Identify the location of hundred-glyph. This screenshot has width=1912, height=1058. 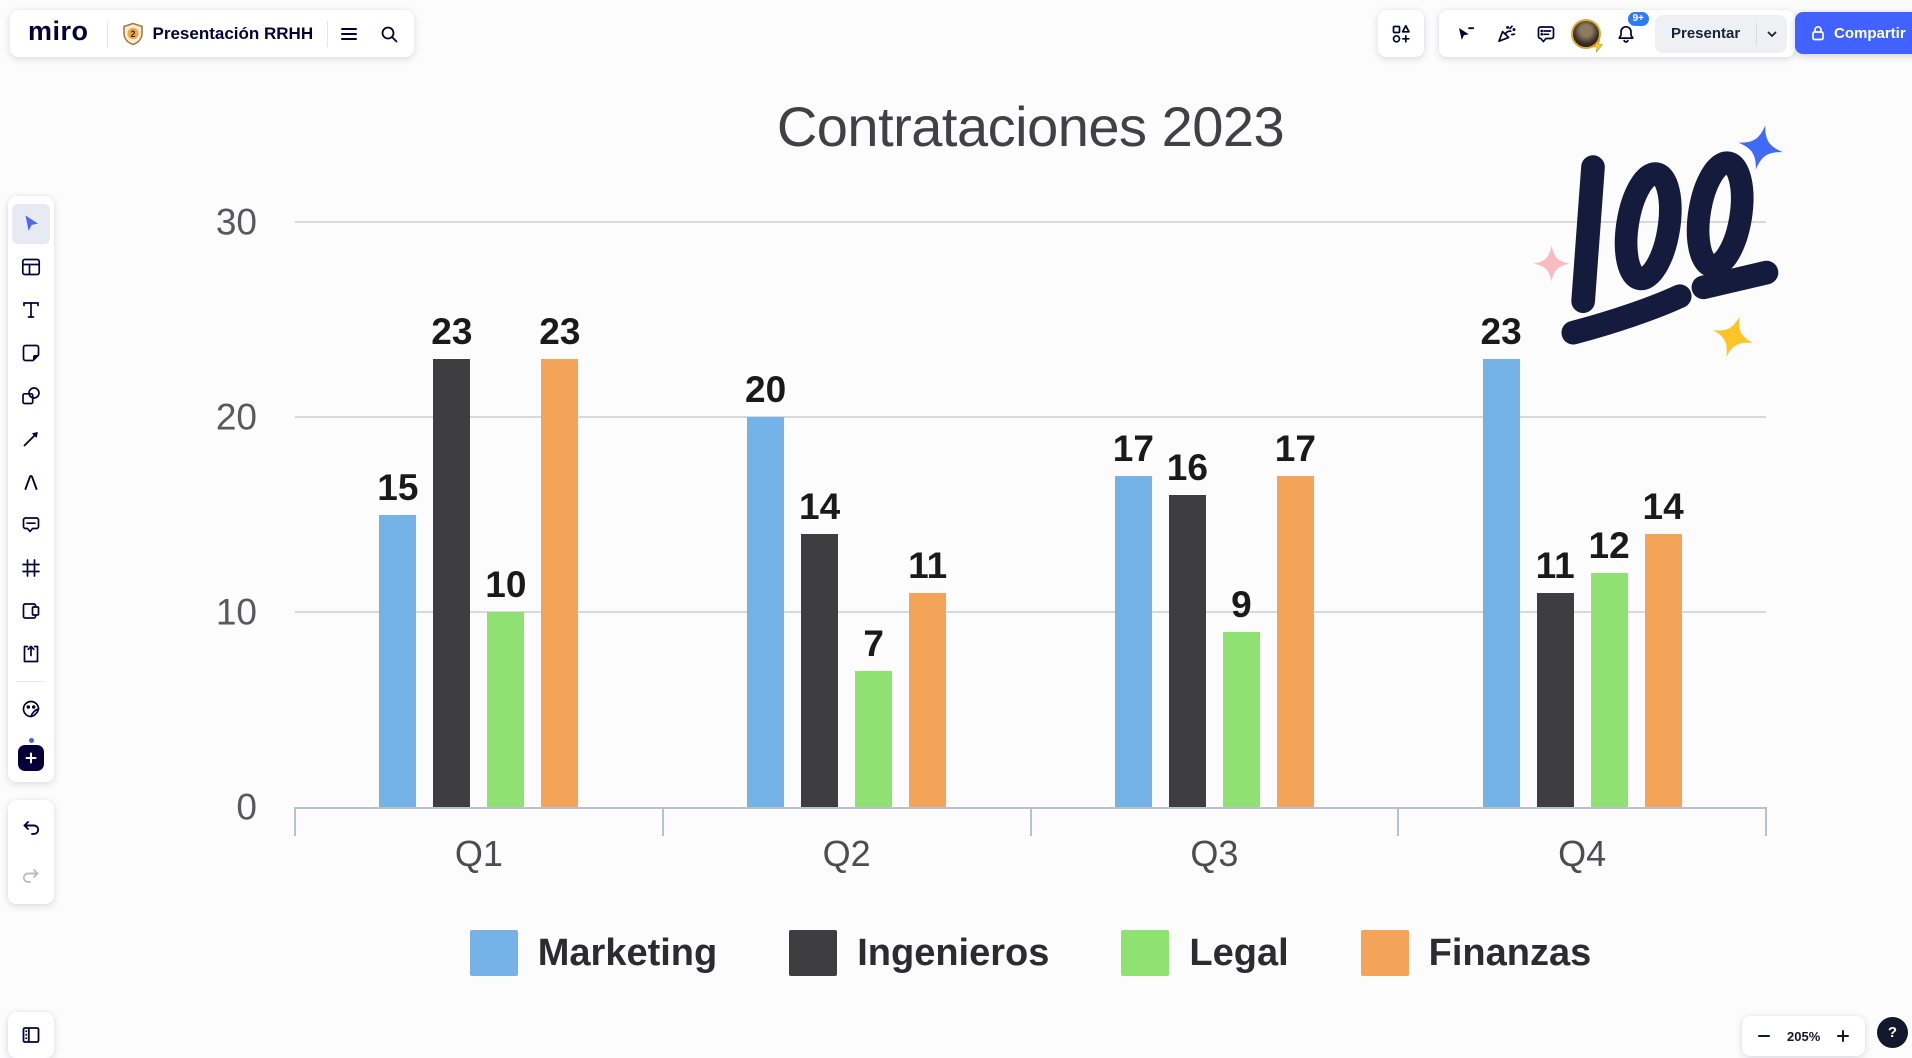
(1669, 246).